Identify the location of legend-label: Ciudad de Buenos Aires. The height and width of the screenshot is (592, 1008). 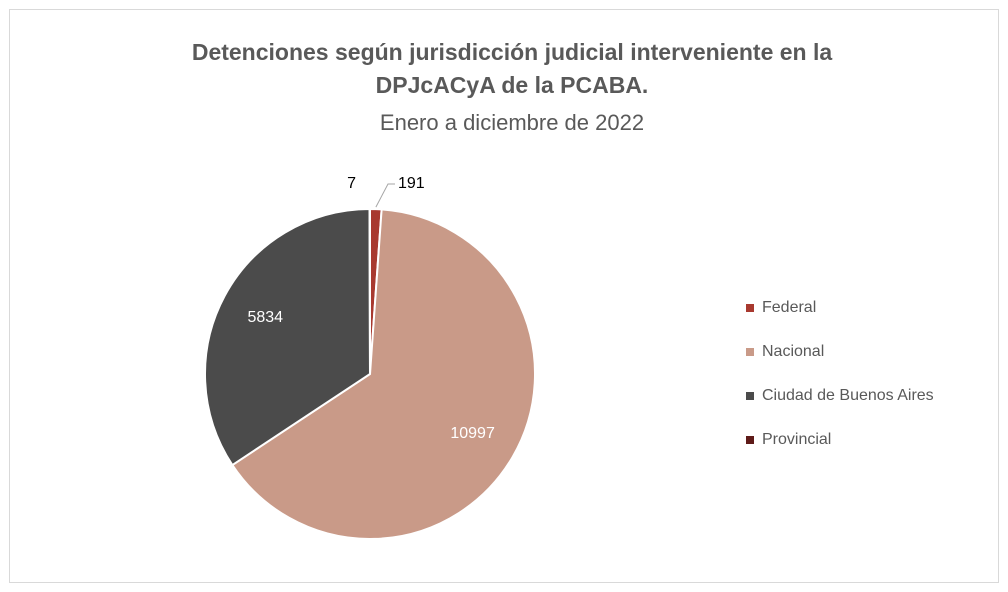
(848, 395).